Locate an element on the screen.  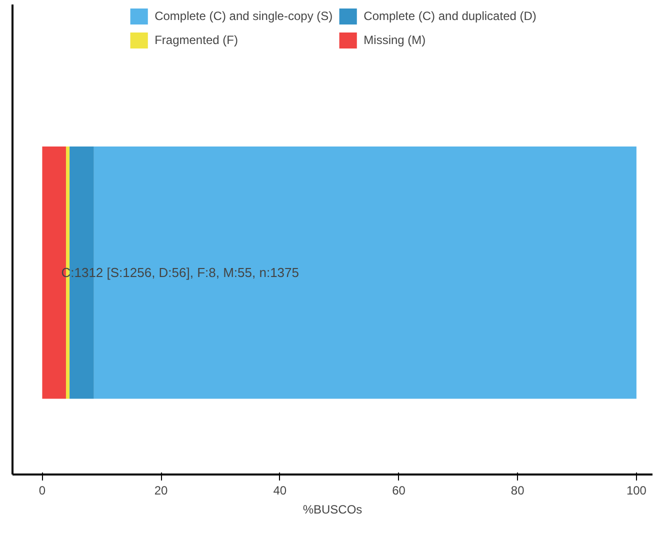
x-tick-label: 80 is located at coordinates (517, 491).